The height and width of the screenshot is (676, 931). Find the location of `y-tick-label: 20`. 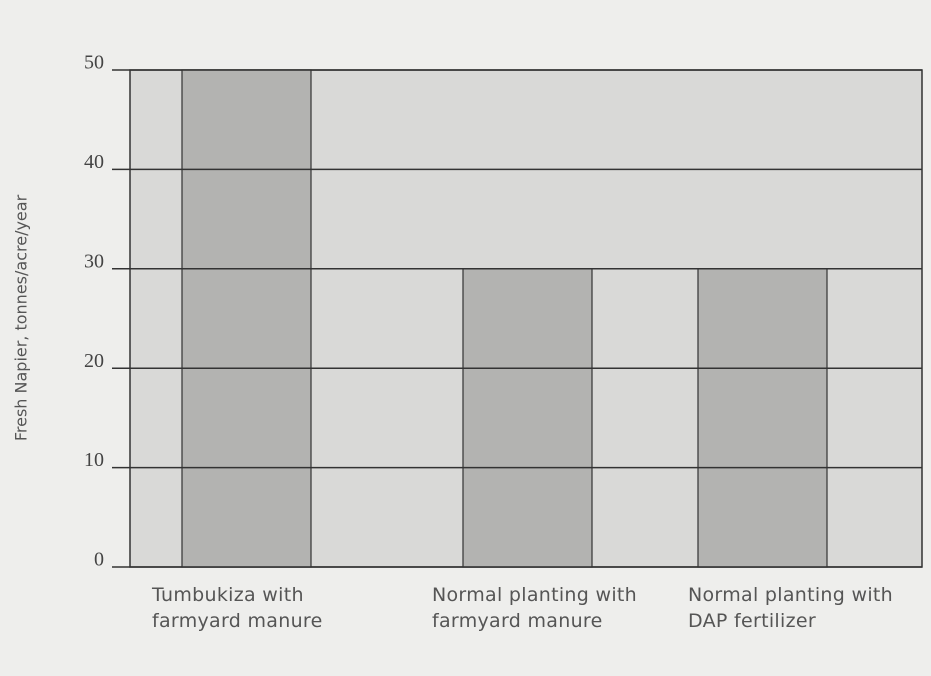

y-tick-label: 20 is located at coordinates (94, 361).